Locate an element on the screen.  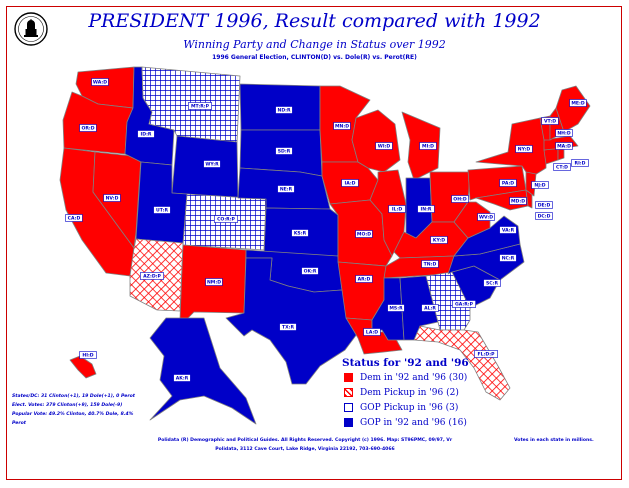
capitol-seal-icon is located at coordinates (31, 29).